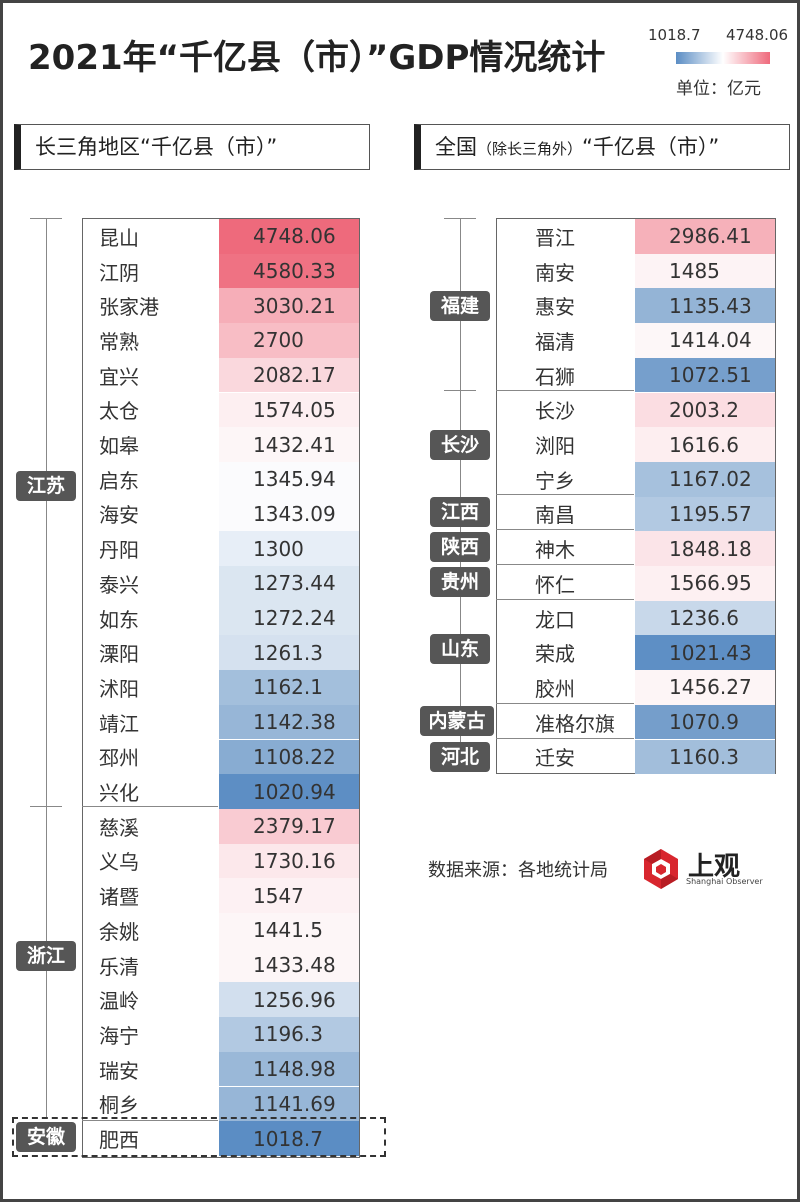 The height and width of the screenshot is (1202, 800). What do you see at coordinates (289, 548) in the screenshot?
I see `gdp-value: 1300` at bounding box center [289, 548].